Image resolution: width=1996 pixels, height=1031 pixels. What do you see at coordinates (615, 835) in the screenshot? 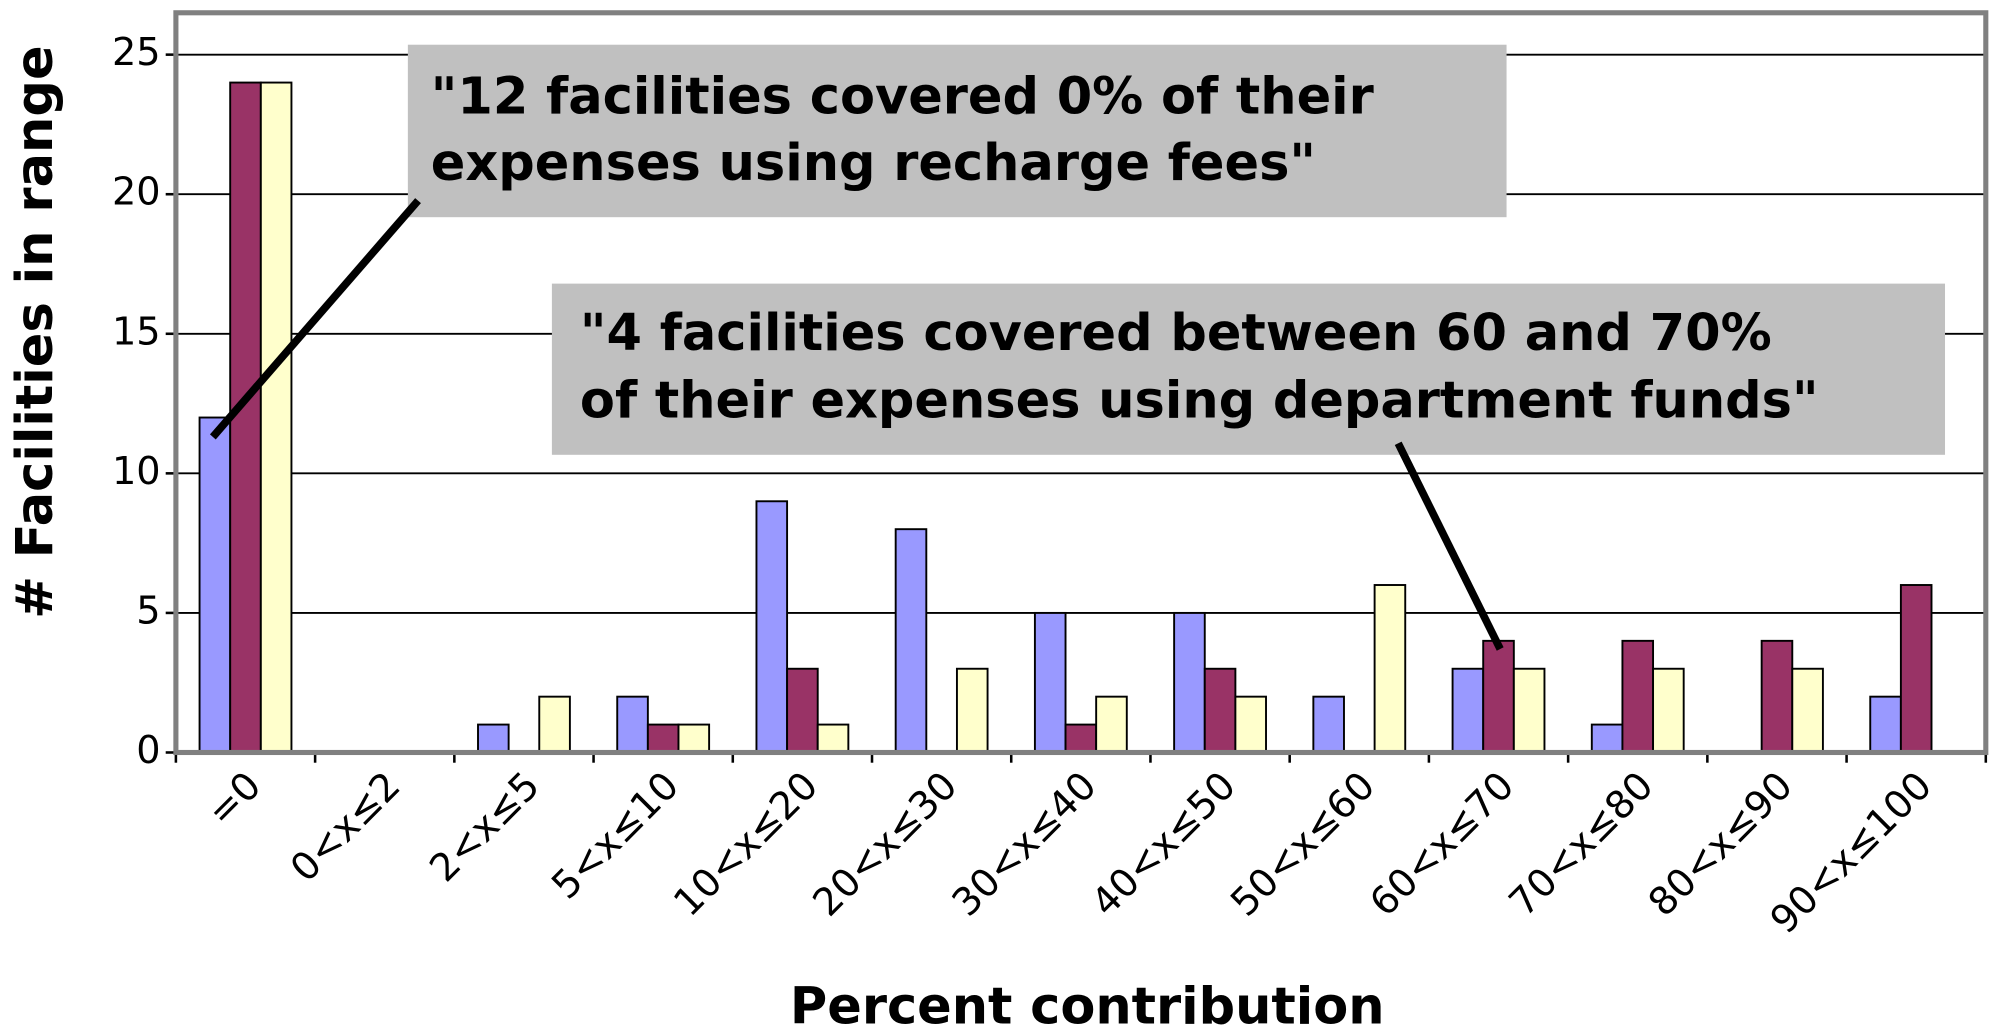
I see `x-tick-label: 5<x≤10` at bounding box center [615, 835].